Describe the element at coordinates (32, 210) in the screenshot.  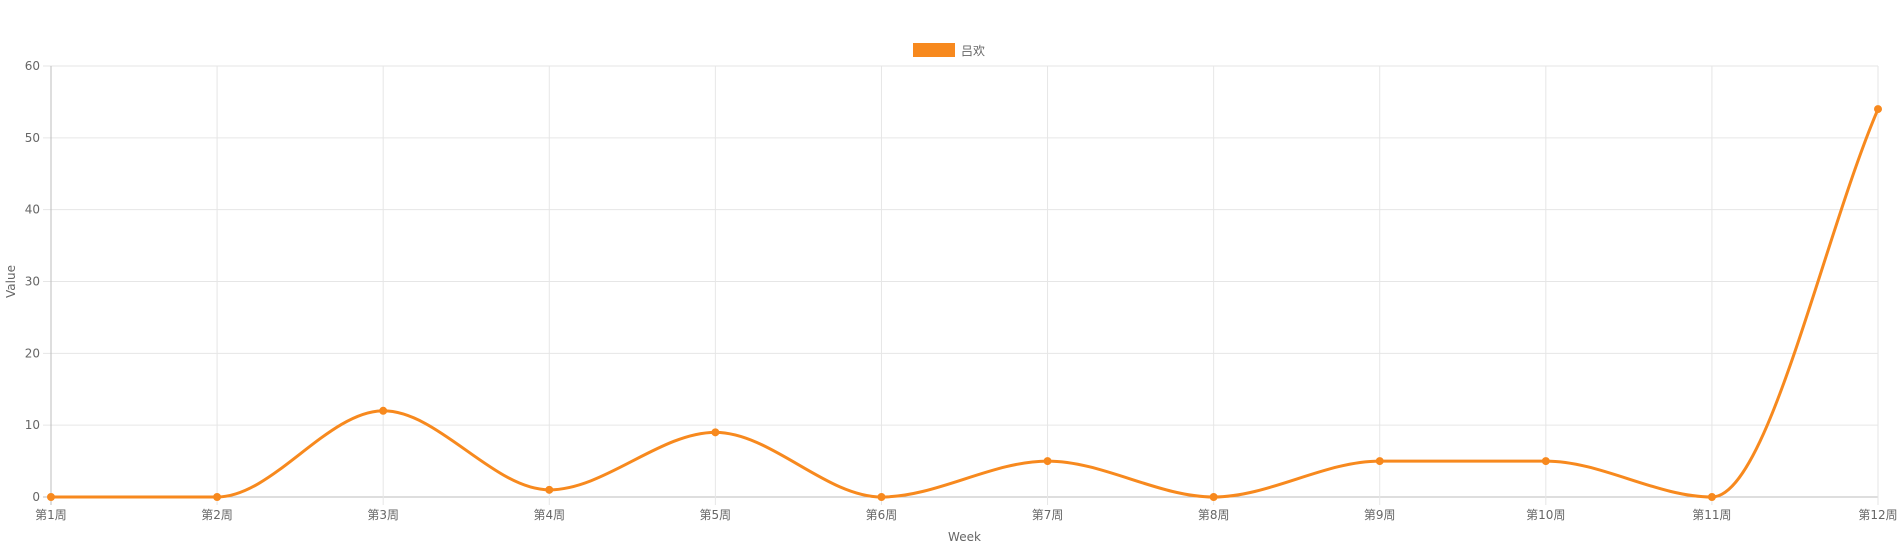
I see `y-tick-label: 40` at that location.